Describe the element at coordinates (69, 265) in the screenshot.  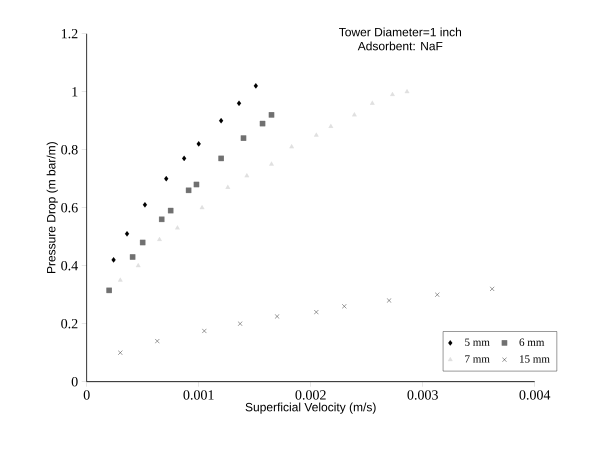
I see `y-tick-label: 0.4` at that location.